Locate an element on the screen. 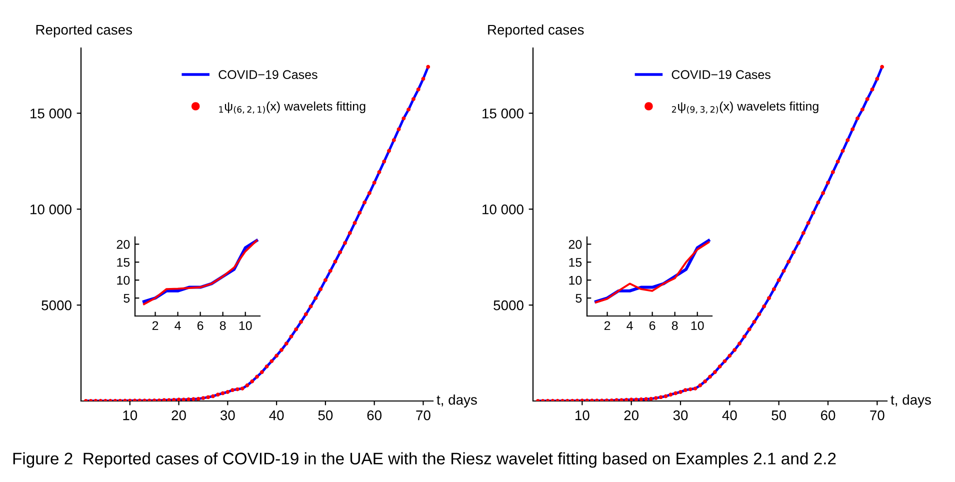 This screenshot has height=482, width=955. legend-label: $_{1}$ψ$_{(6,2,1)}$(x) wavelets fitting is located at coordinates (292, 107).